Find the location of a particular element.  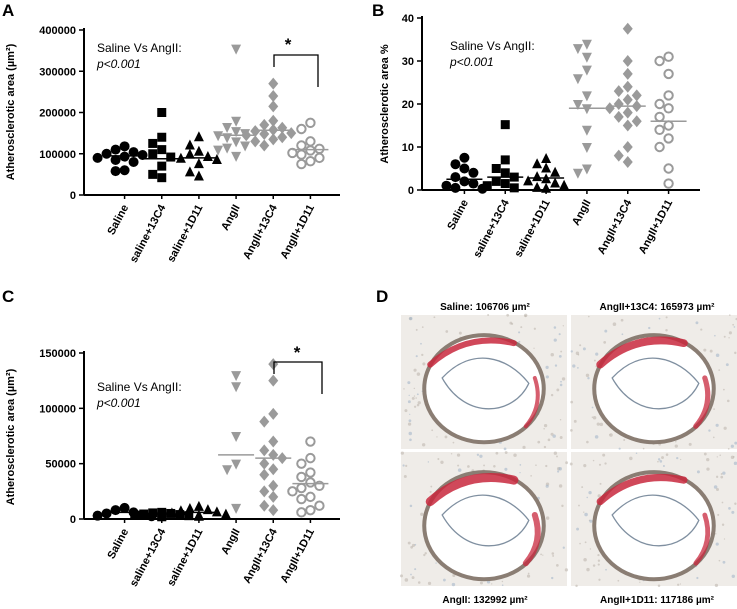

valve-leaflet is located at coordinates (485, 383).